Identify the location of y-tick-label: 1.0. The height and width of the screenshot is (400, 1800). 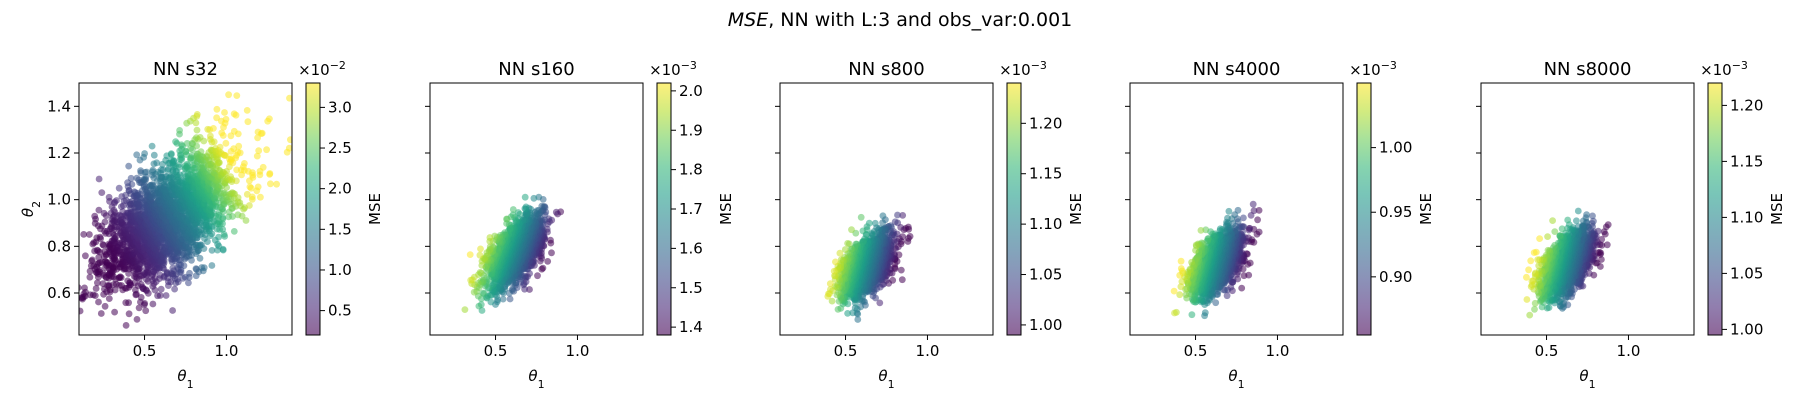
(59, 200).